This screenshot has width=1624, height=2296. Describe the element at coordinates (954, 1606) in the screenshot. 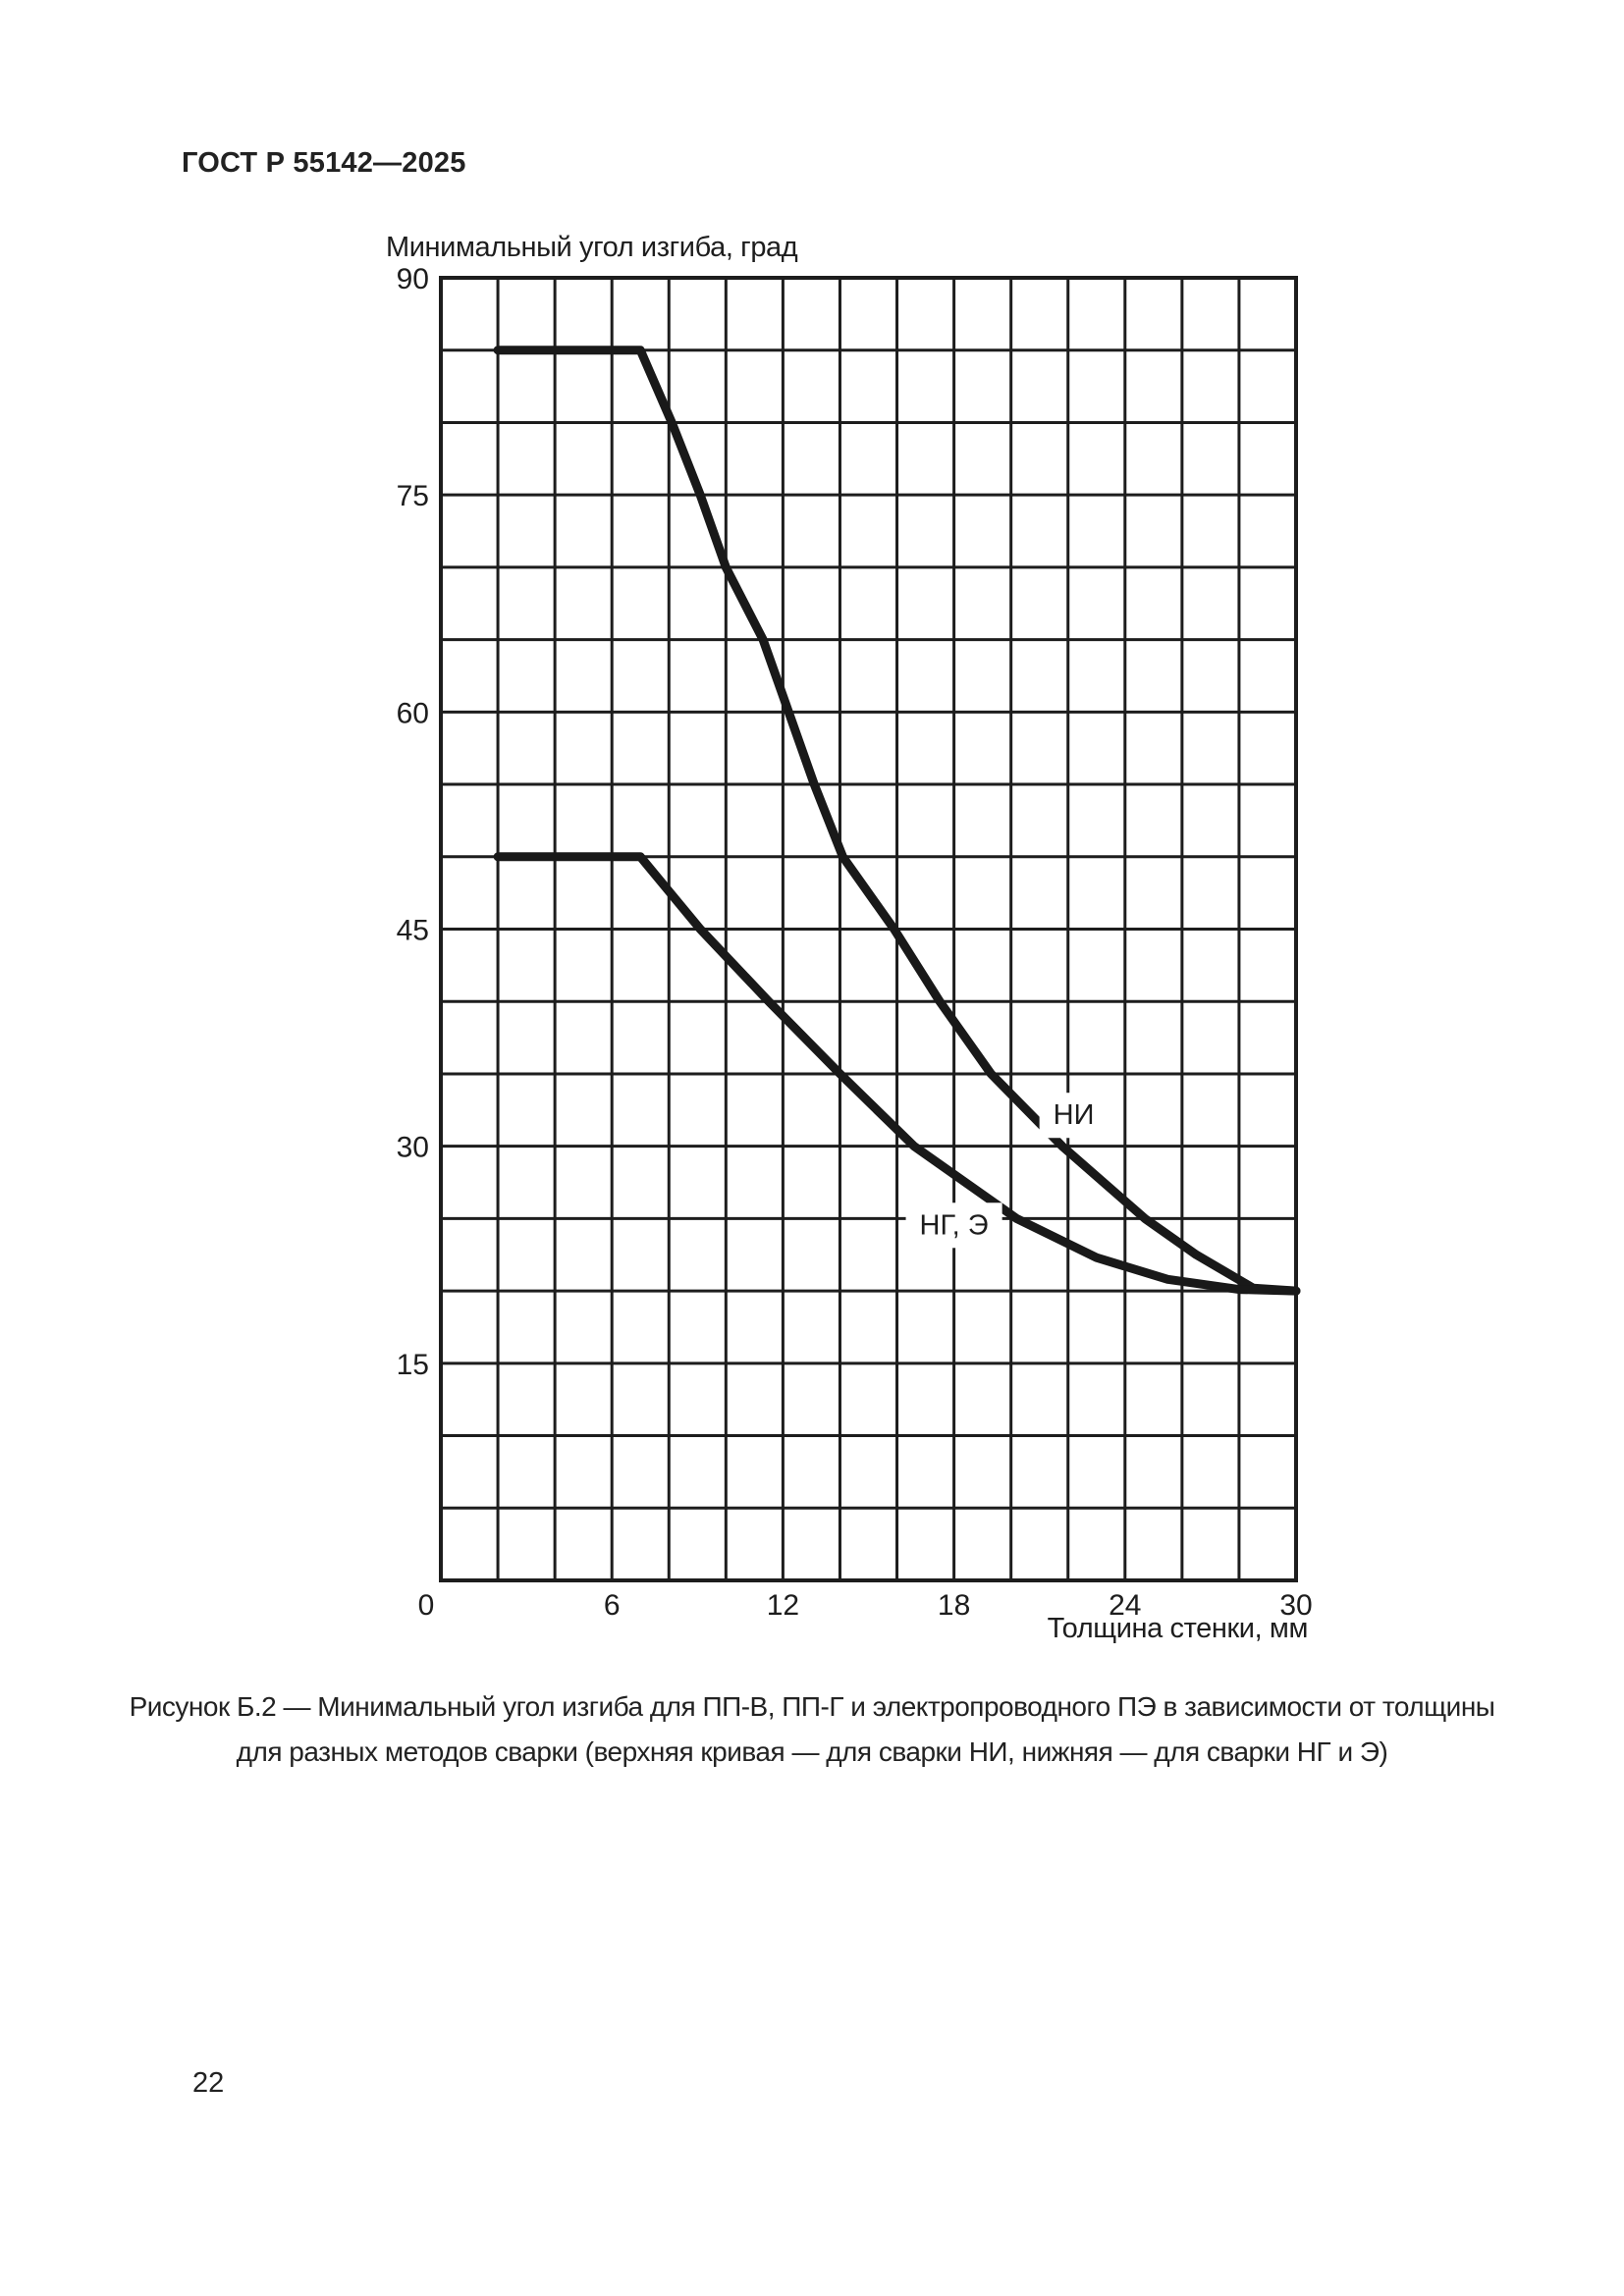

I see `x-tick-label: 18` at that location.